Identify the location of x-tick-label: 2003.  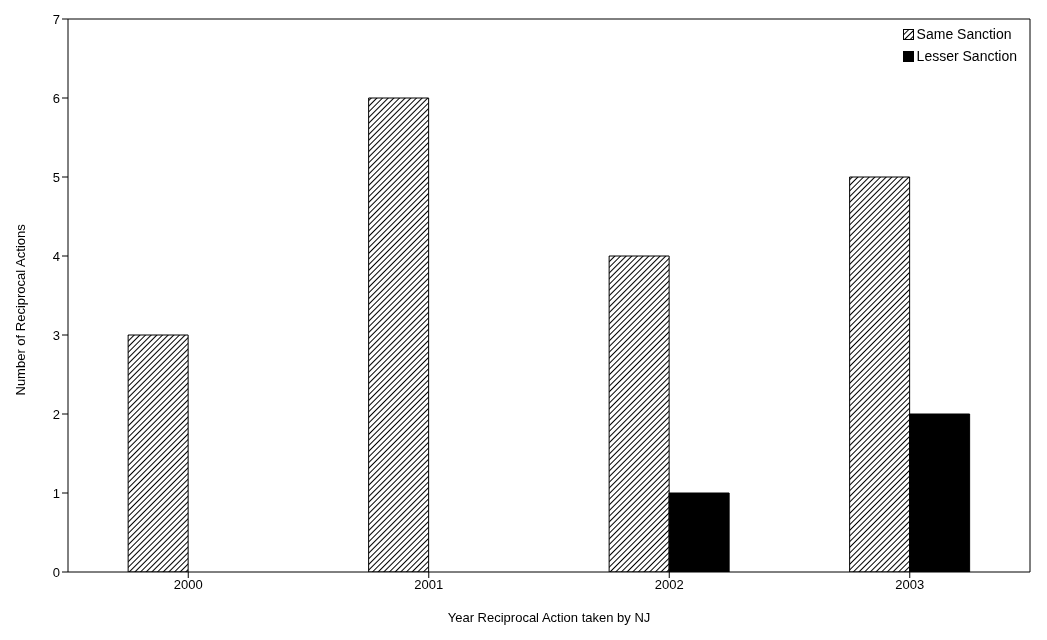
(910, 585).